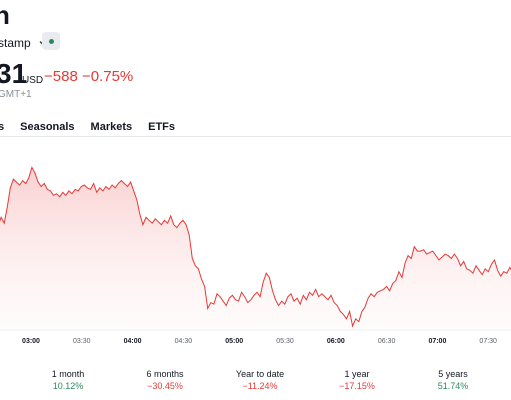 This screenshot has height=400, width=511. I want to click on performance-value: 51.74%, so click(453, 386).